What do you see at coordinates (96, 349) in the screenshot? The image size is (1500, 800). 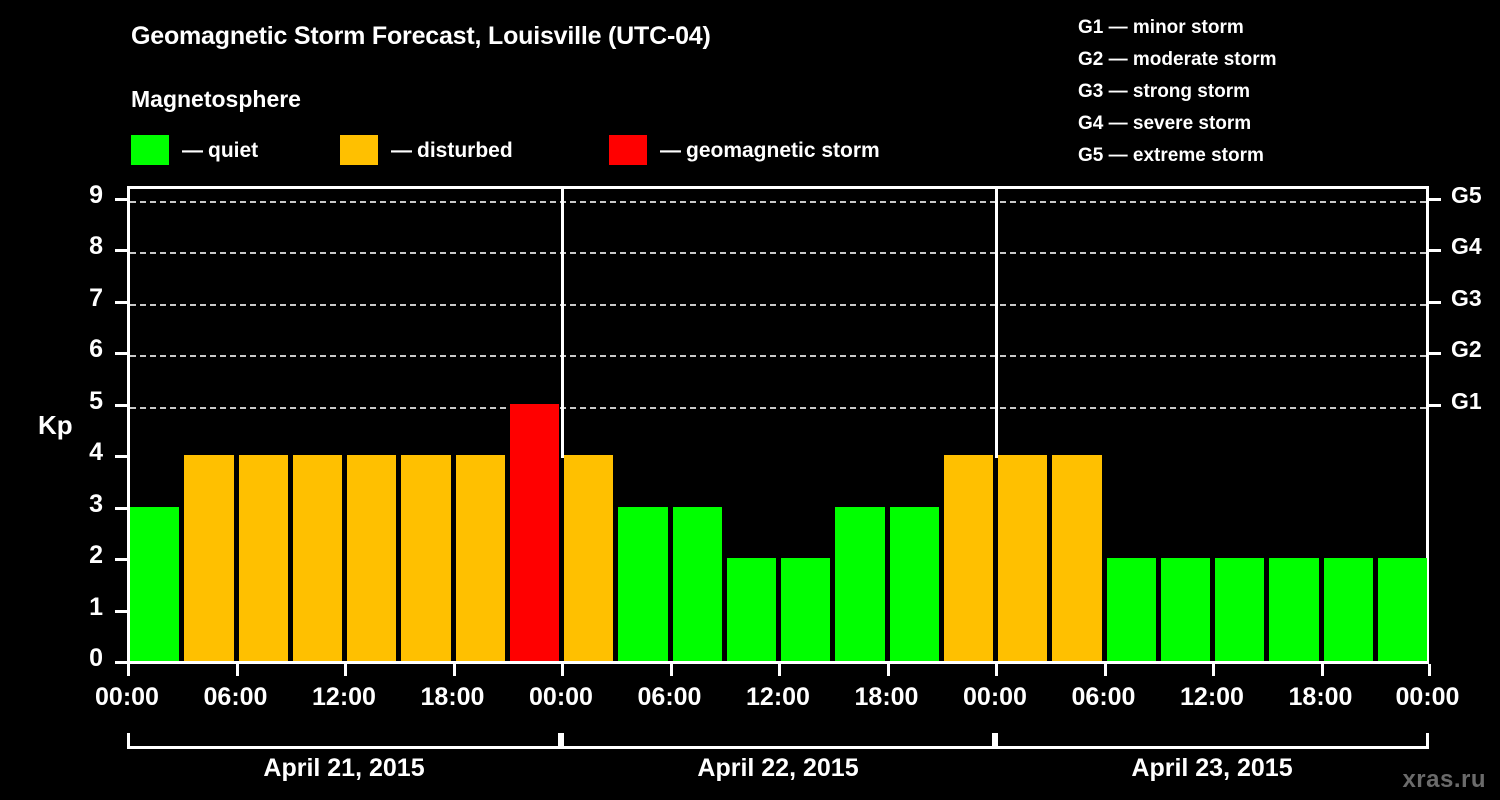 I see `y-tick-label-6: 6` at bounding box center [96, 349].